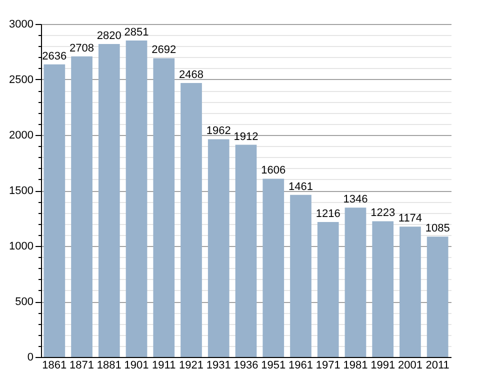  What do you see at coordinates (54, 366) in the screenshot?
I see `x-tick-label: 1861` at bounding box center [54, 366].